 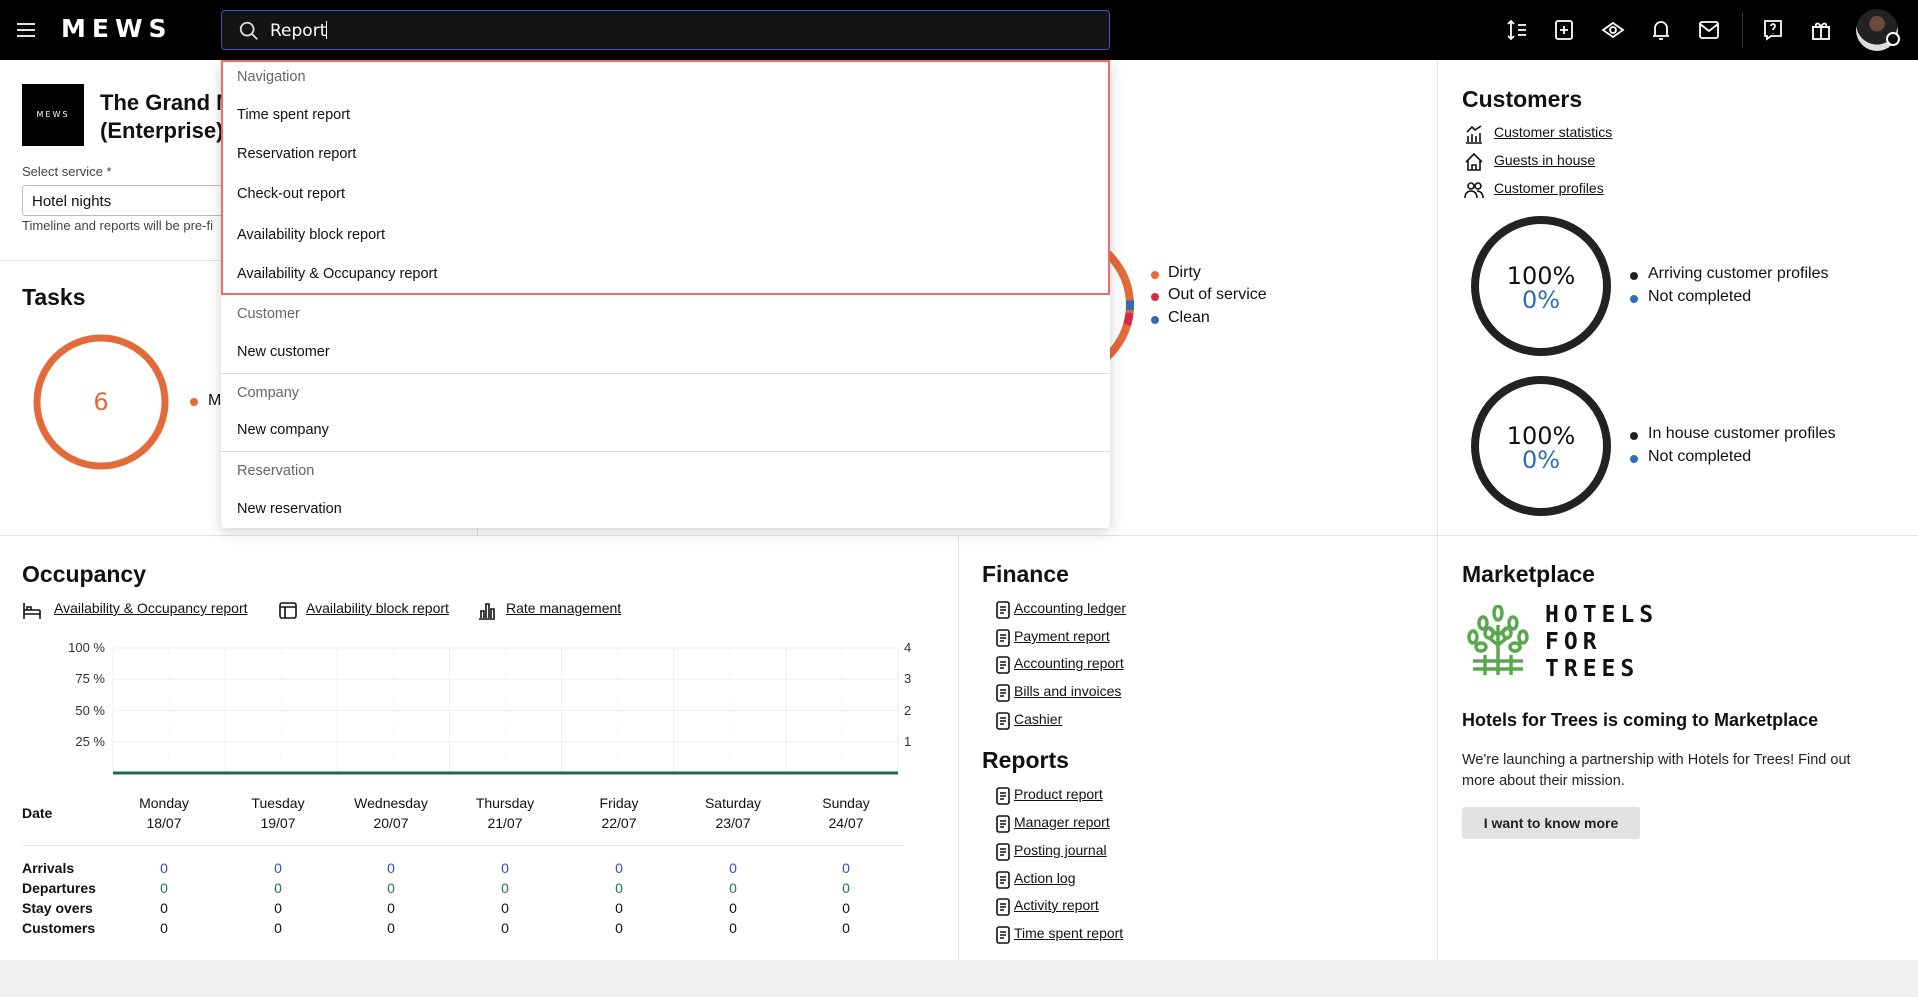 What do you see at coordinates (1474, 134) in the screenshot?
I see `statistics-icon` at bounding box center [1474, 134].